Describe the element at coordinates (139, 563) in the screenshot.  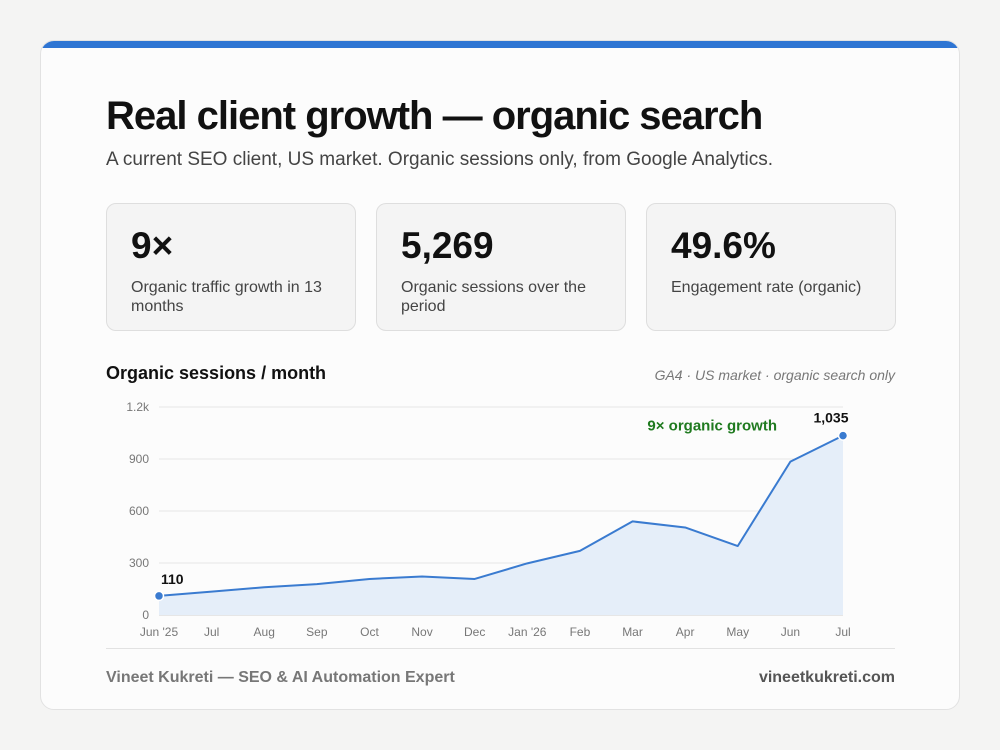
I see `y-tick-label: 300` at that location.